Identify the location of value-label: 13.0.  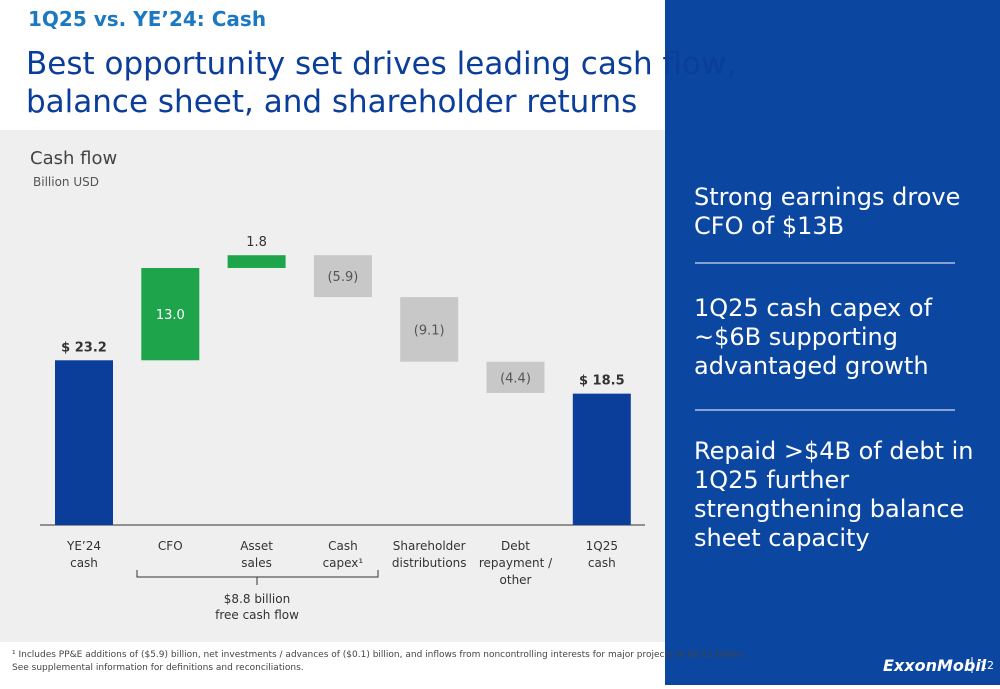
(170, 315).